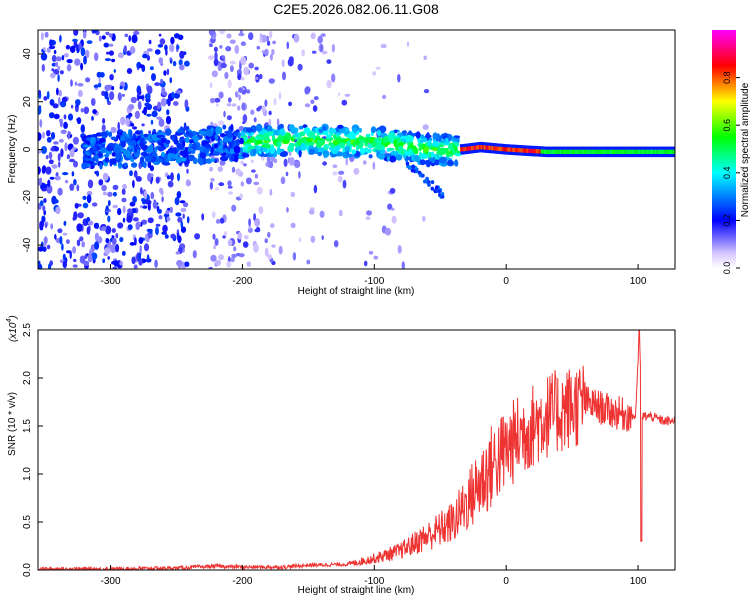 This screenshot has height=600, width=750. Describe the element at coordinates (27, 197) in the screenshot. I see `spectrogram-y-tick-label: -20` at that location.